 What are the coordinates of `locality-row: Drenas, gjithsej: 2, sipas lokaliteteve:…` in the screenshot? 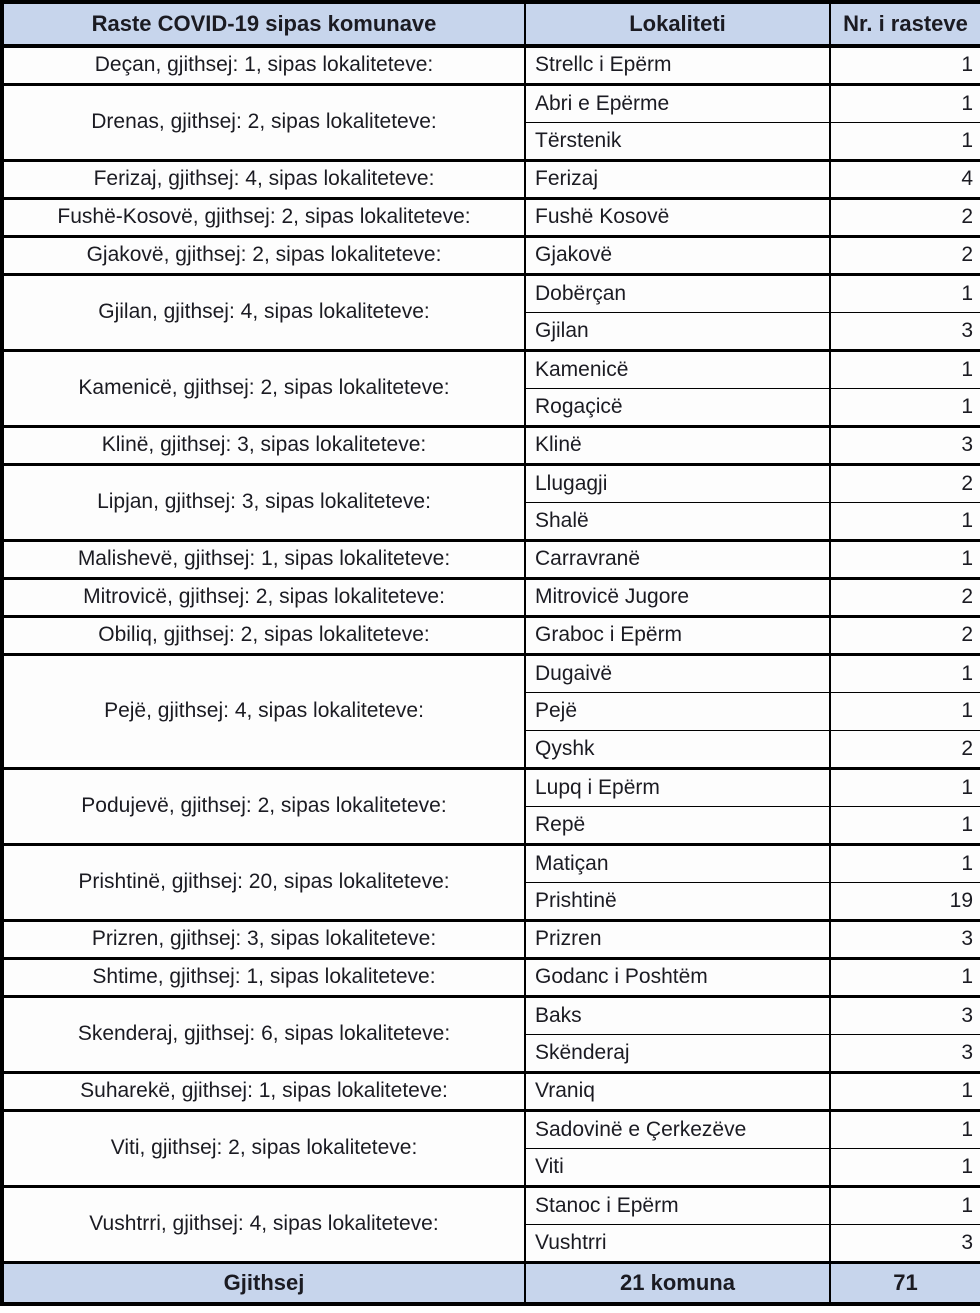 It's located at (490, 121).